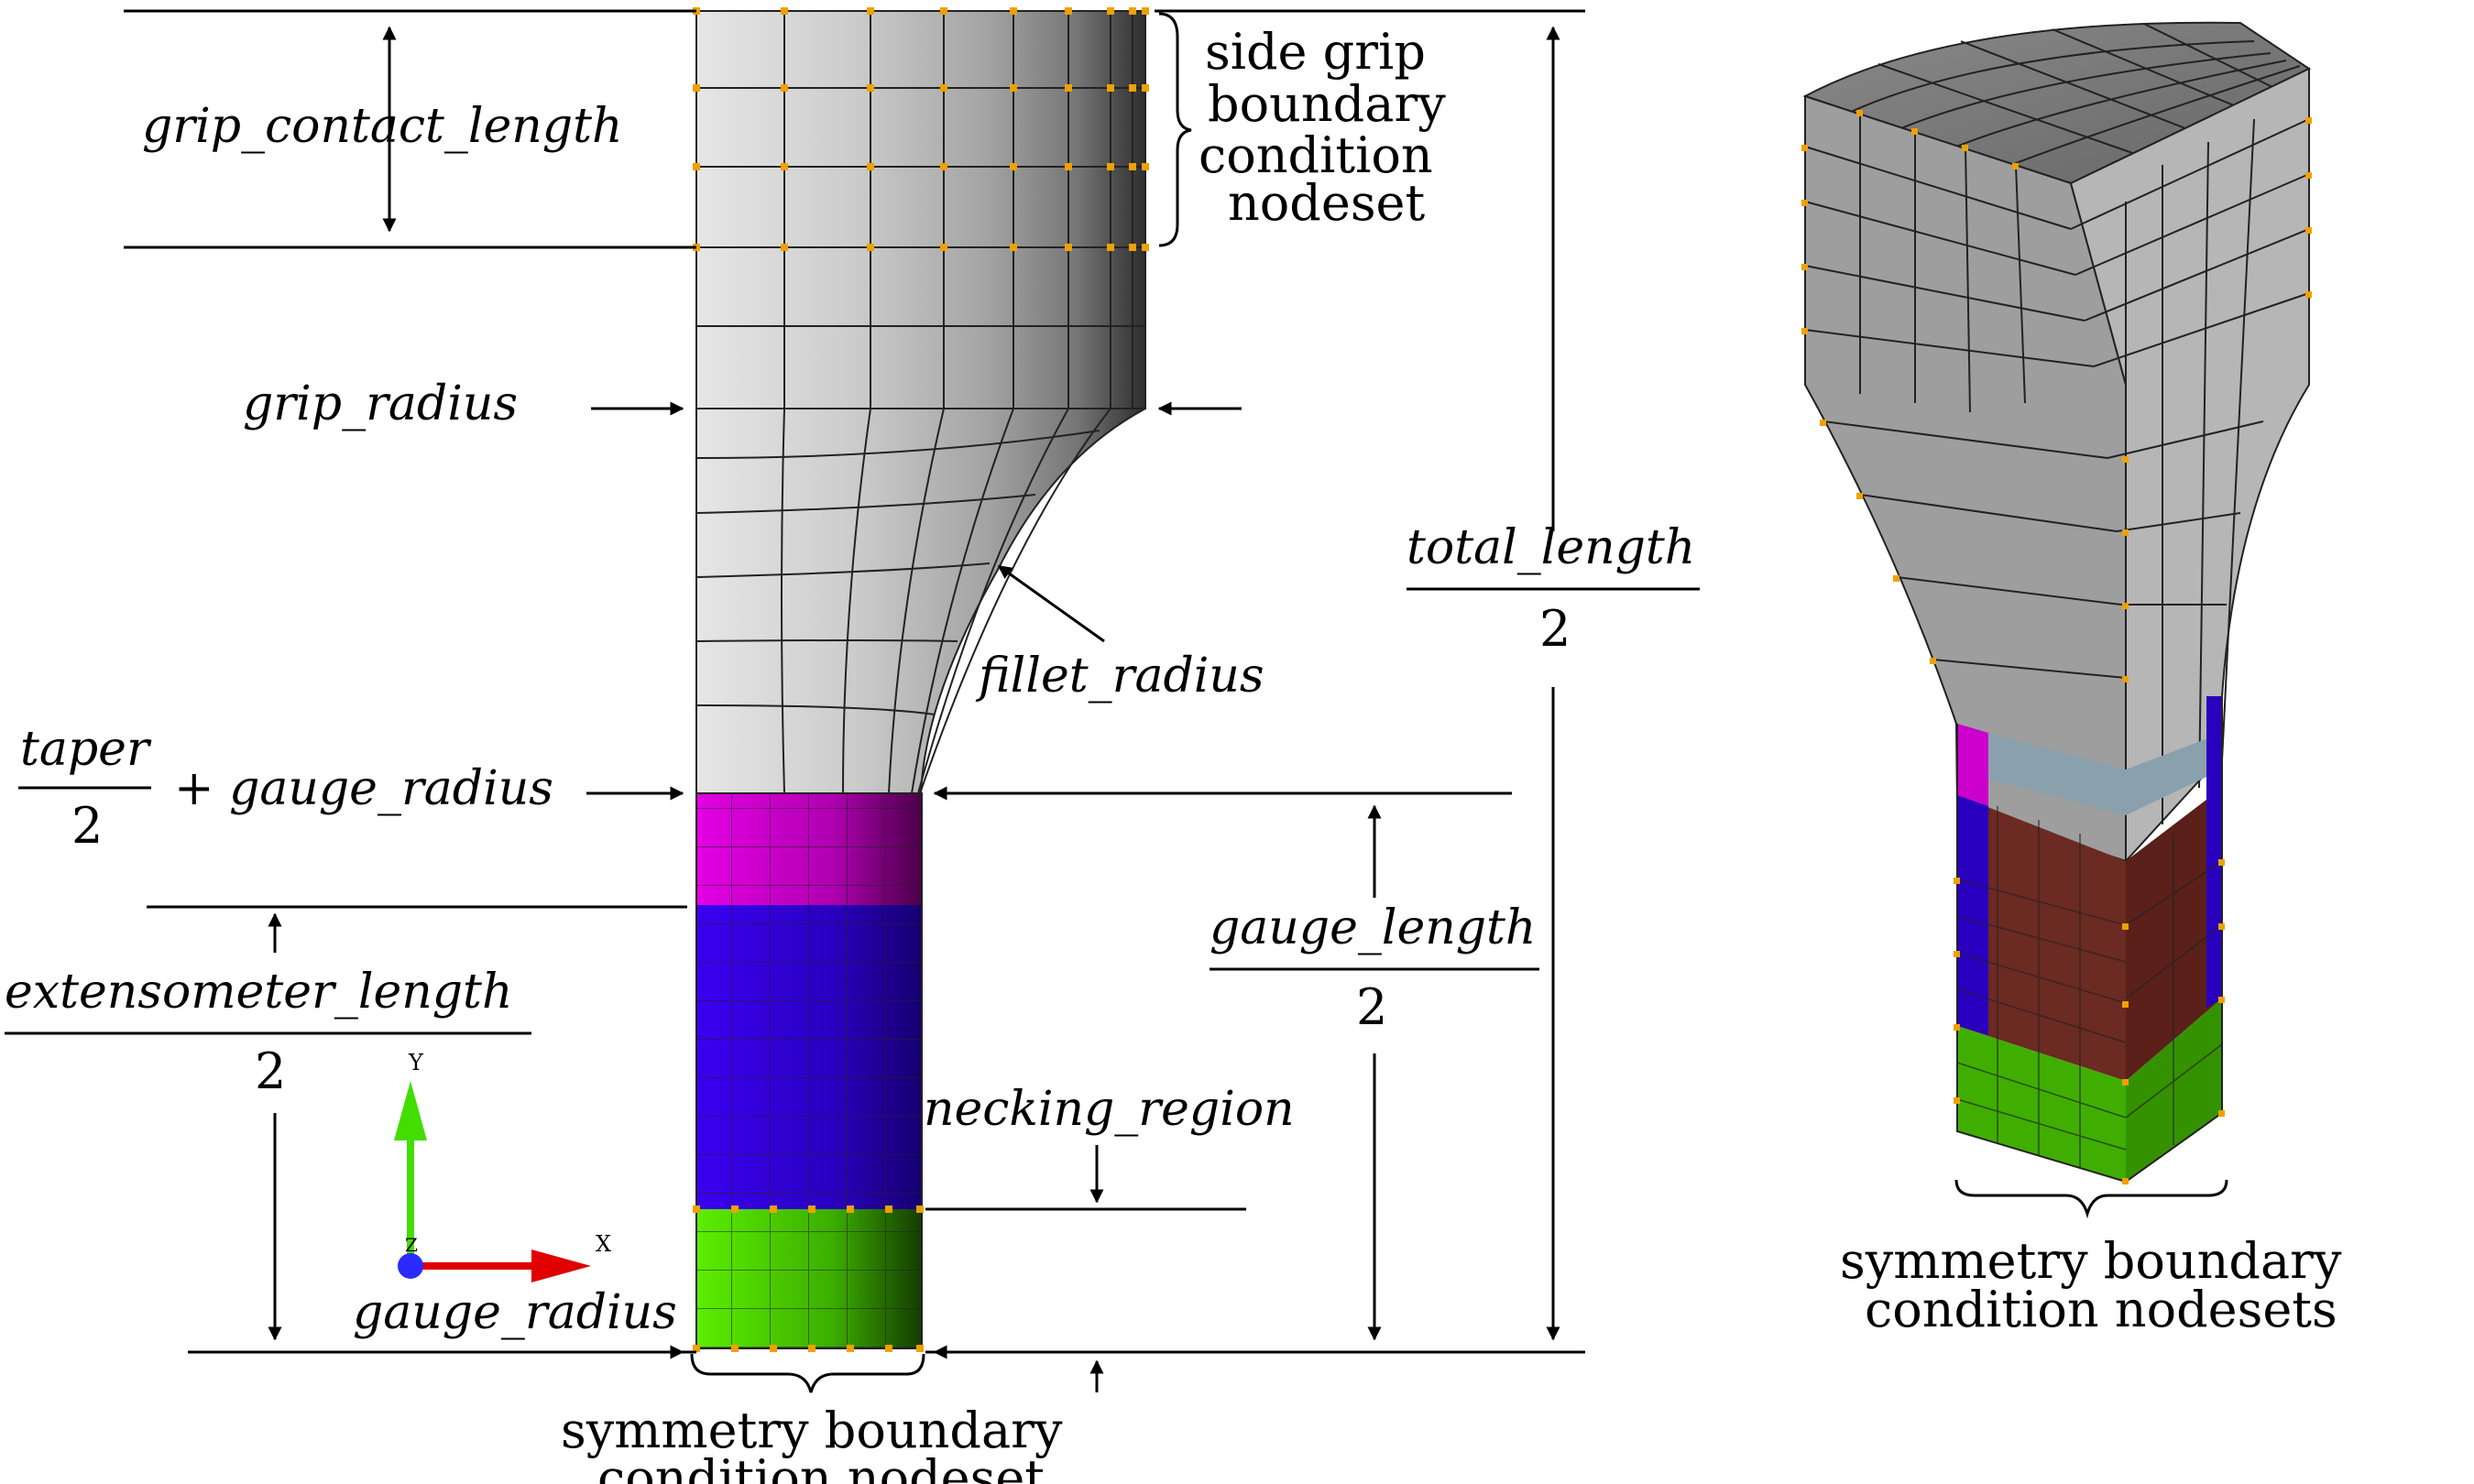 The height and width of the screenshot is (1484, 2474). I want to click on gauge-radius-label: gauge_radius, so click(515, 1312).